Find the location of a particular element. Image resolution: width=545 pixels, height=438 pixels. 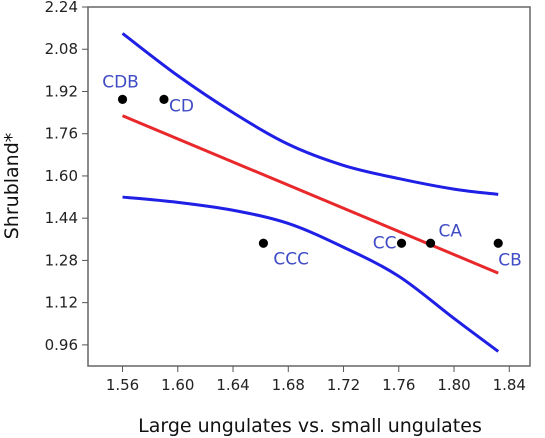

x-axis-title: Large ungulates vs. small ungulates is located at coordinates (310, 426).